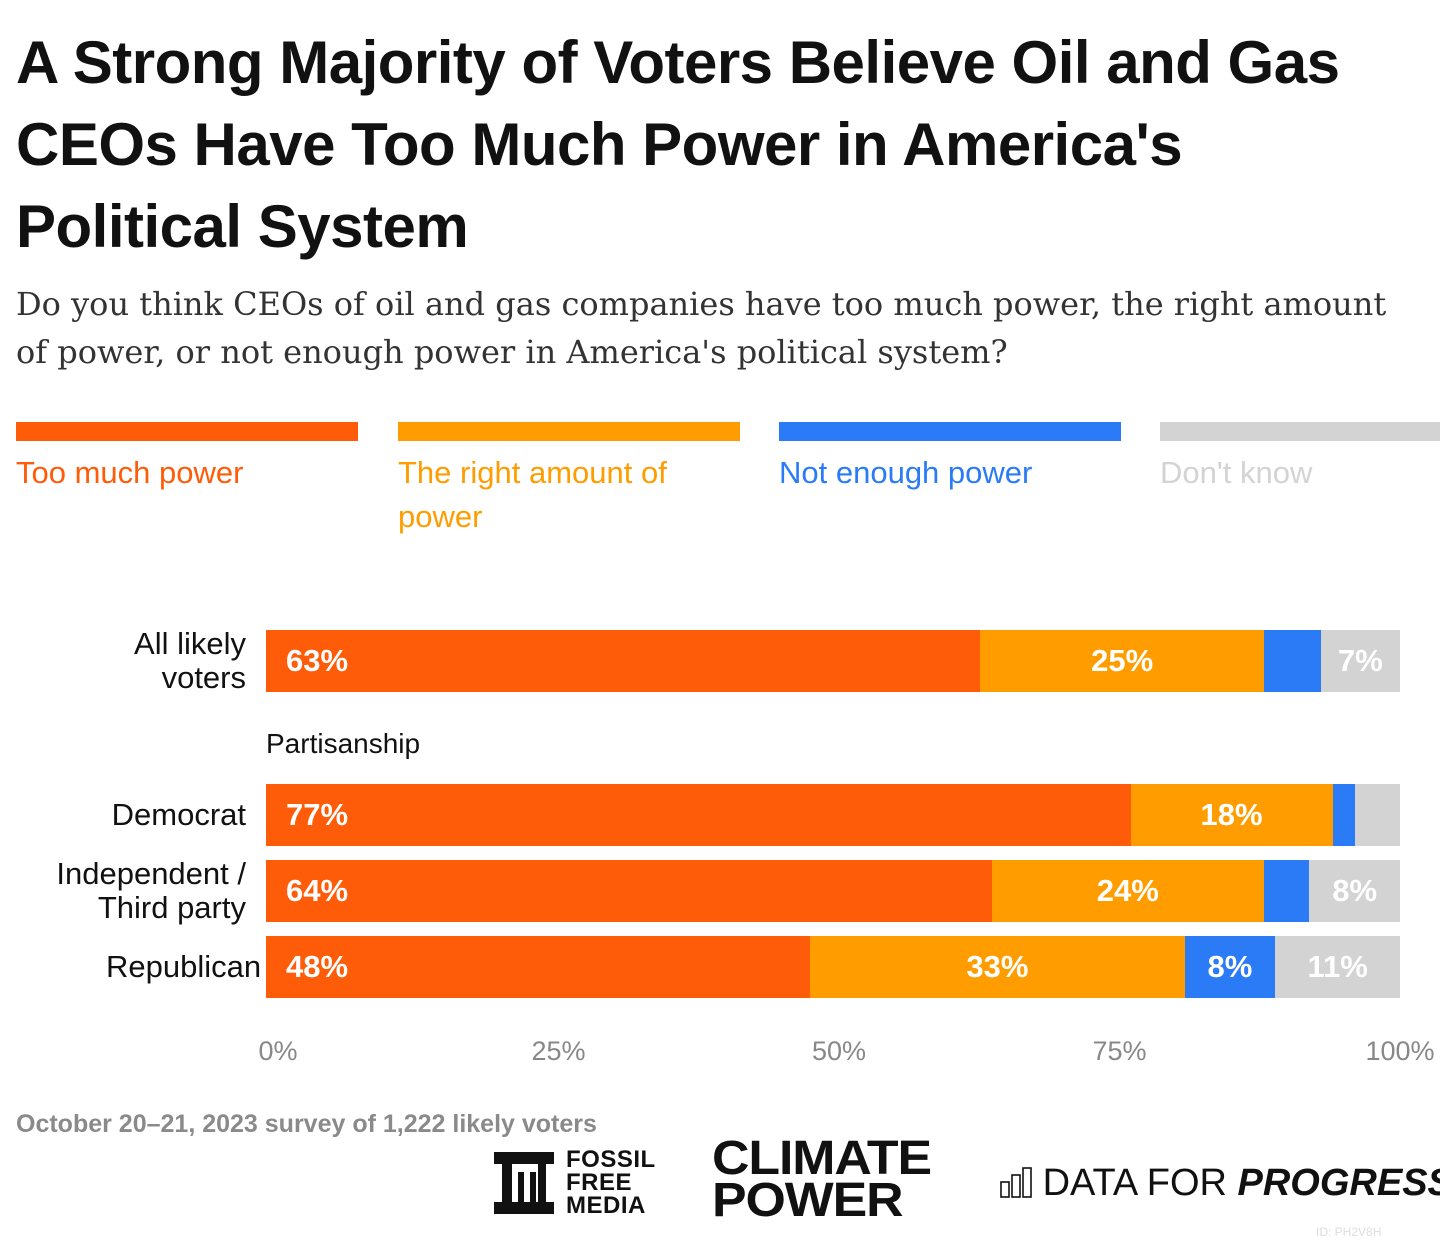 The width and height of the screenshot is (1440, 1242). Describe the element at coordinates (1134, 1183) in the screenshot. I see `dfp-text: DATA FOR` at that location.